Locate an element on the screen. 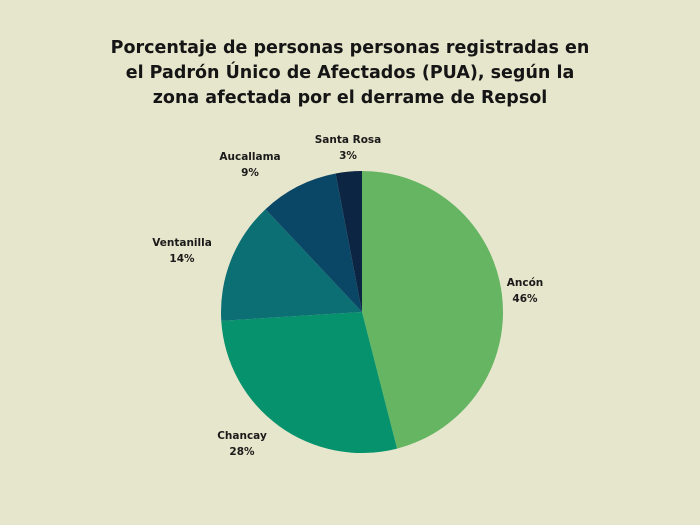 The width and height of the screenshot is (700, 525). slice-category: Chancay is located at coordinates (242, 436).